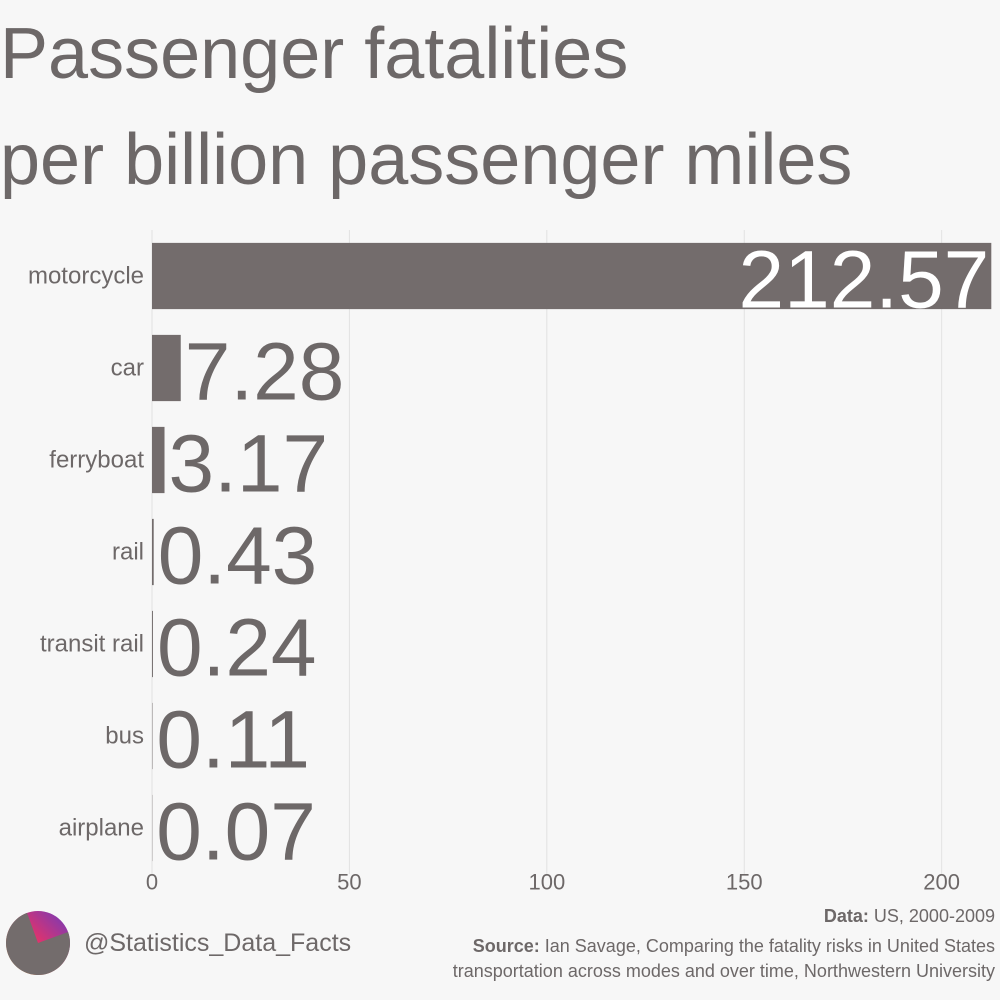 The image size is (1000, 1000). Describe the element at coordinates (92, 644) in the screenshot. I see `y-tick-label: transit rail` at that location.